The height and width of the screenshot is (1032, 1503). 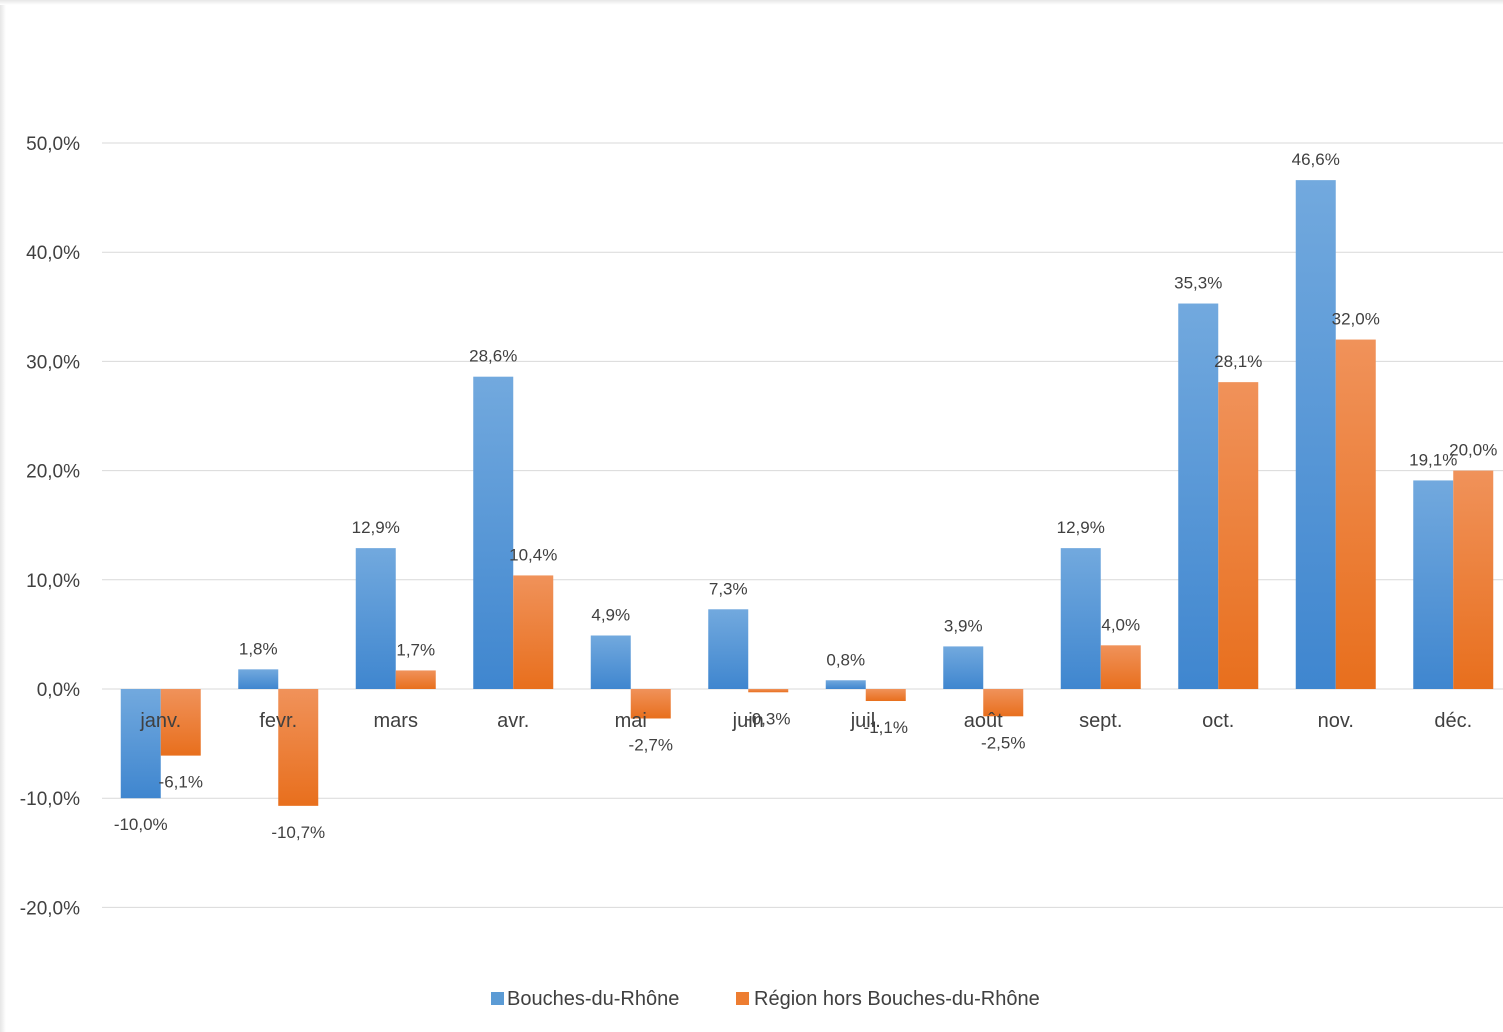 I want to click on x-category-label: nov., so click(x=1336, y=721).